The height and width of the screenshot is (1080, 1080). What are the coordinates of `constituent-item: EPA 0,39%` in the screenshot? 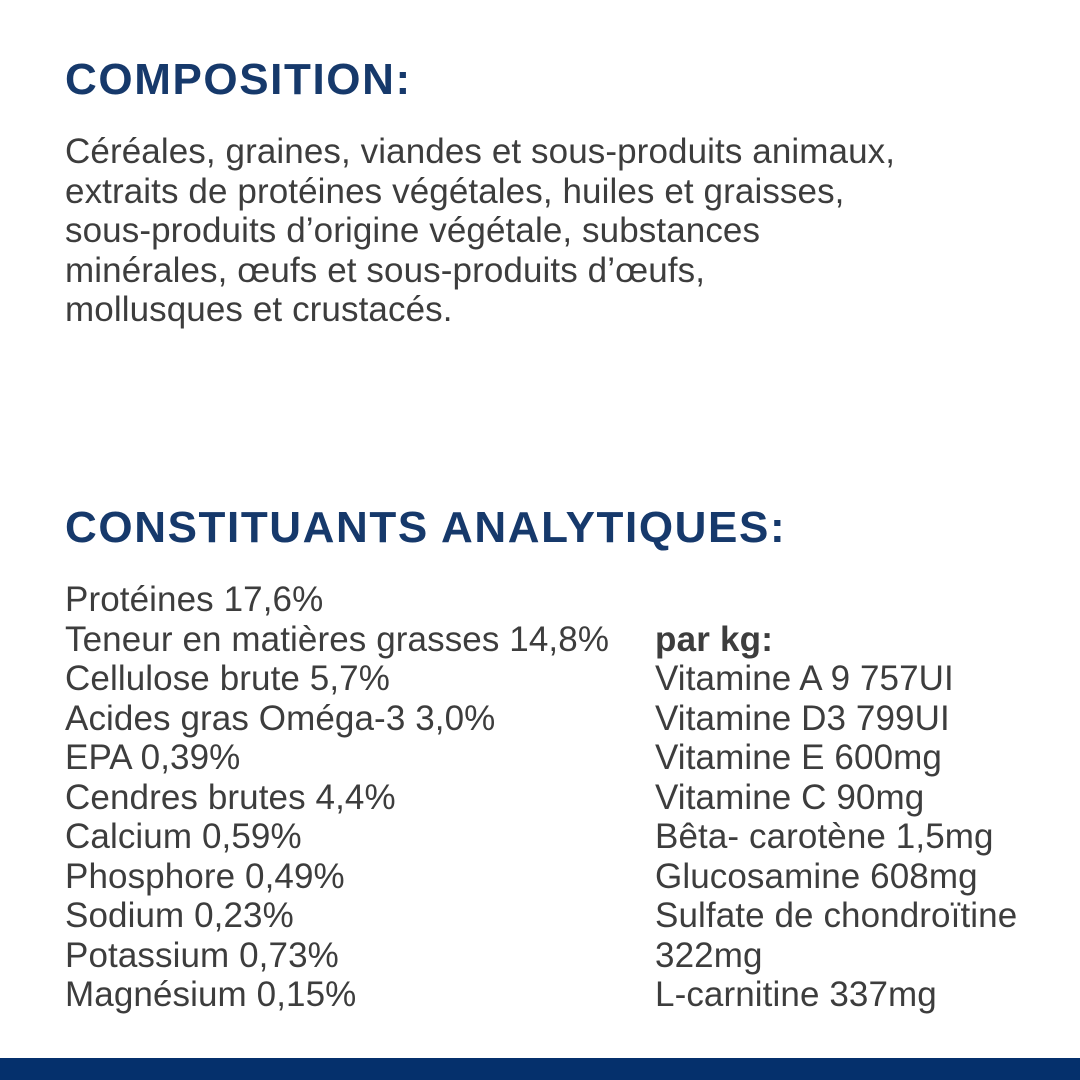 It's located at (153, 757).